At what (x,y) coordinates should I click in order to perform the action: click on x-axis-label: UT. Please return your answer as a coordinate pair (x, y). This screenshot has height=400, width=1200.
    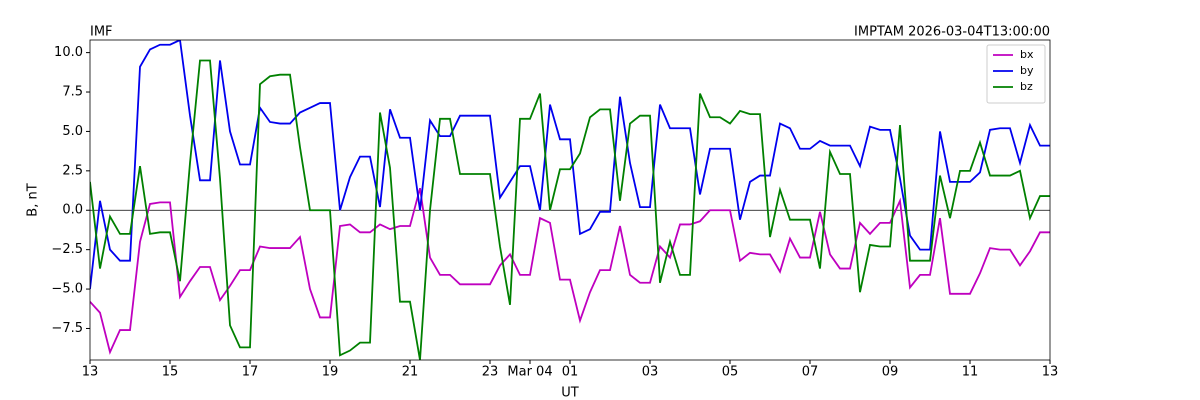
    Looking at the image, I should click on (570, 393).